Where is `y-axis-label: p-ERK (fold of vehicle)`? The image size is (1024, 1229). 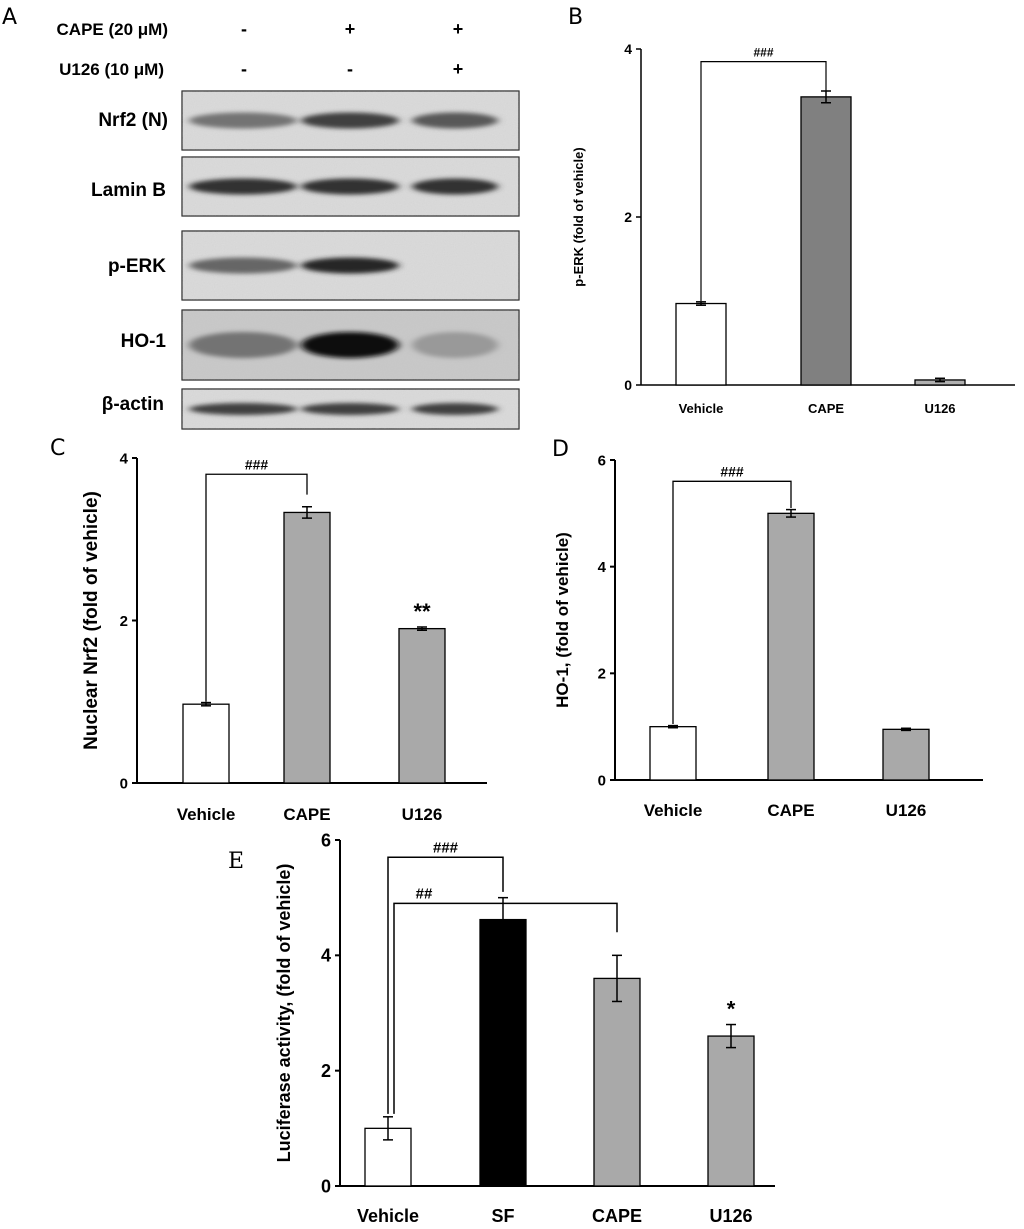 y-axis-label: p-ERK (fold of vehicle) is located at coordinates (578, 216).